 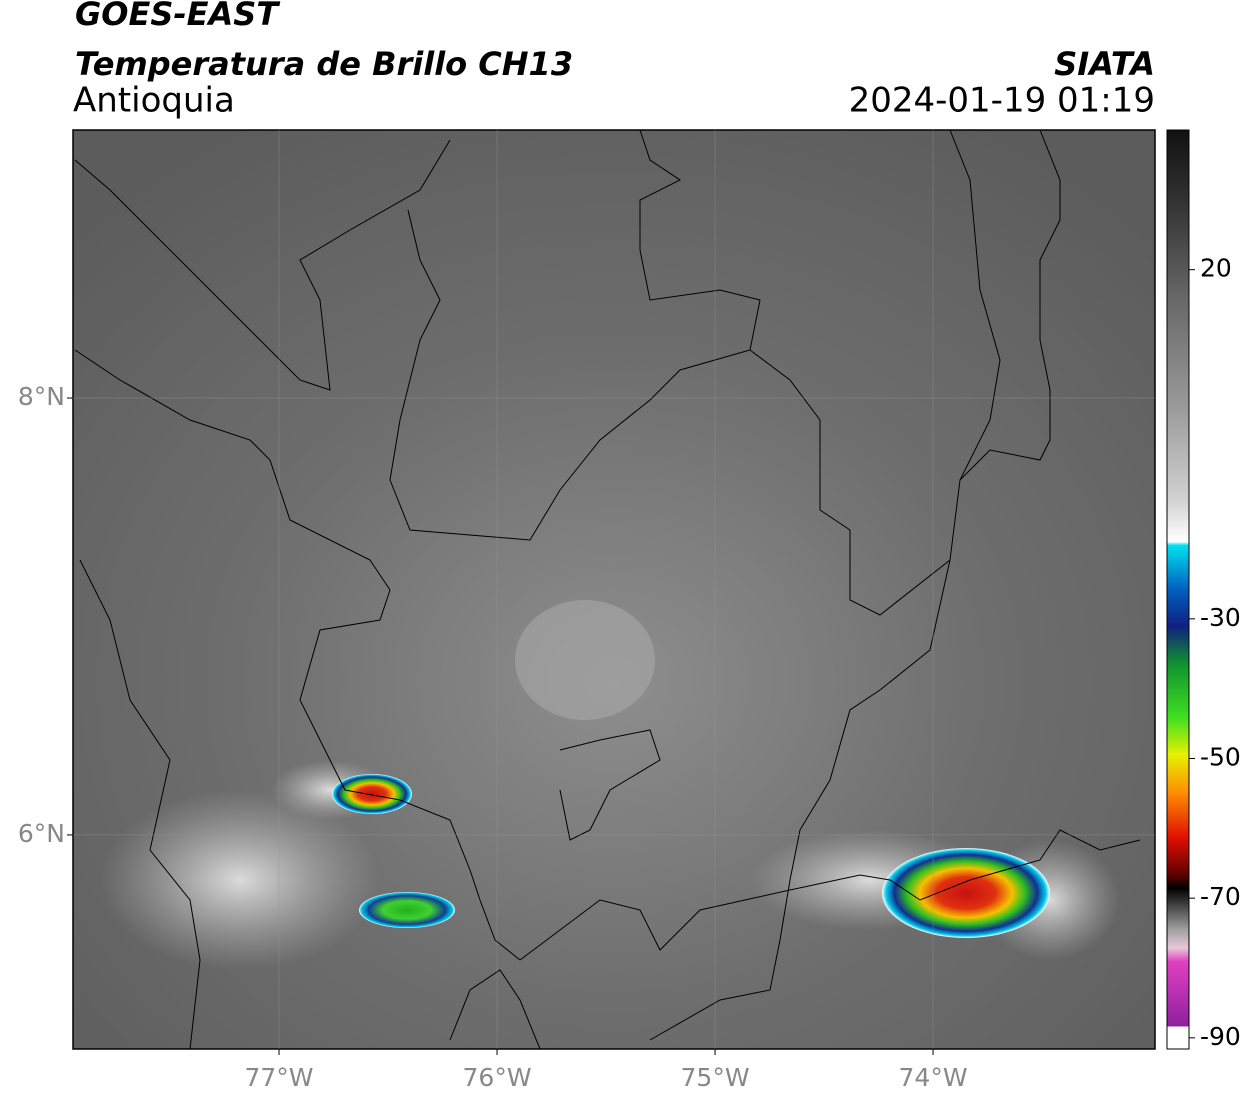 What do you see at coordinates (1178, 589) in the screenshot?
I see `colorbar` at bounding box center [1178, 589].